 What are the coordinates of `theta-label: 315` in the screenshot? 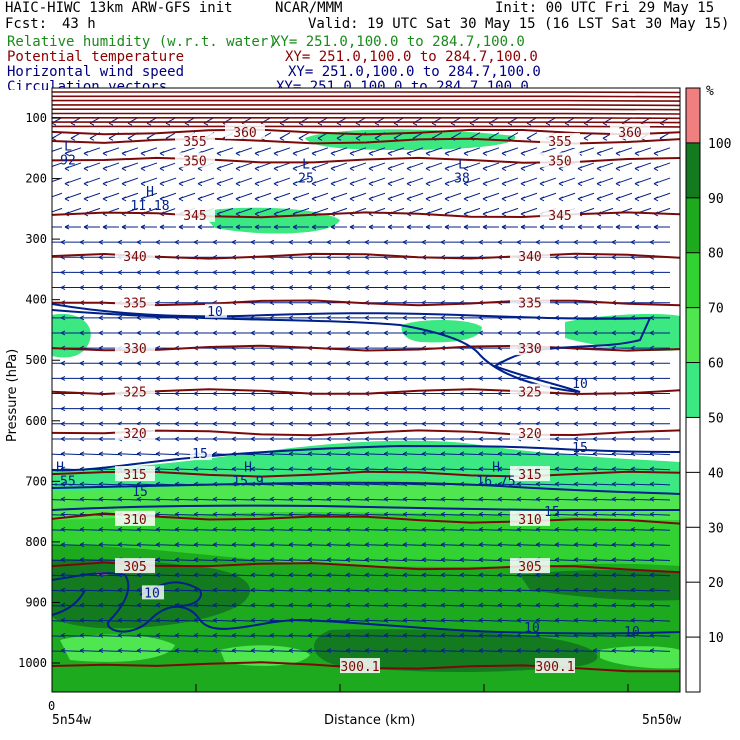 It's located at (529, 475).